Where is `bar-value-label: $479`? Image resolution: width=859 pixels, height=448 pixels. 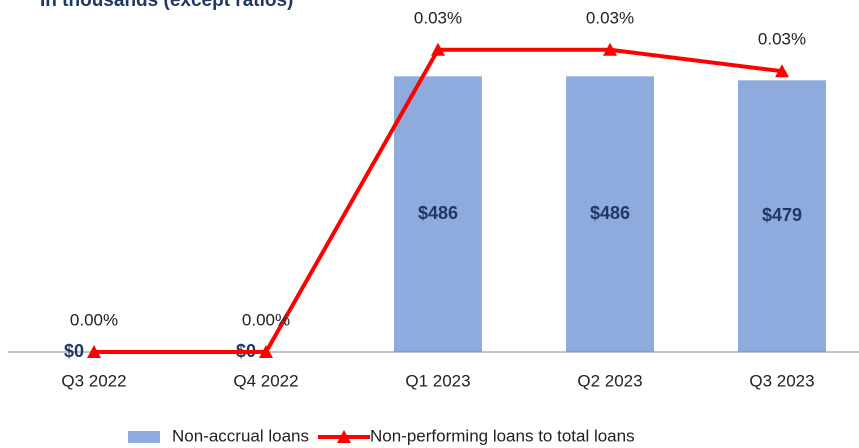 bar-value-label: $479 is located at coordinates (782, 215).